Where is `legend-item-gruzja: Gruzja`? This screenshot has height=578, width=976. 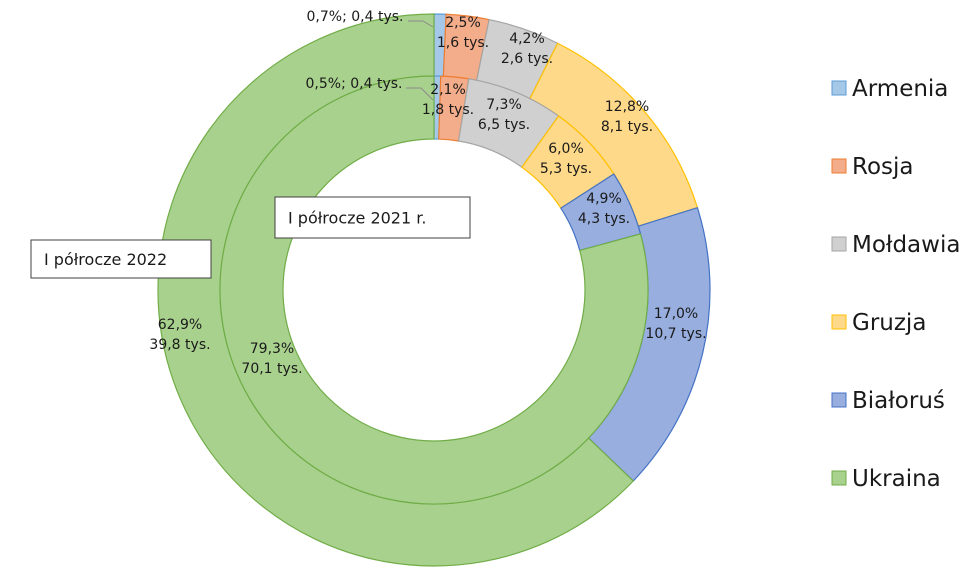 legend-item-gruzja: Gruzja is located at coordinates (878, 323).